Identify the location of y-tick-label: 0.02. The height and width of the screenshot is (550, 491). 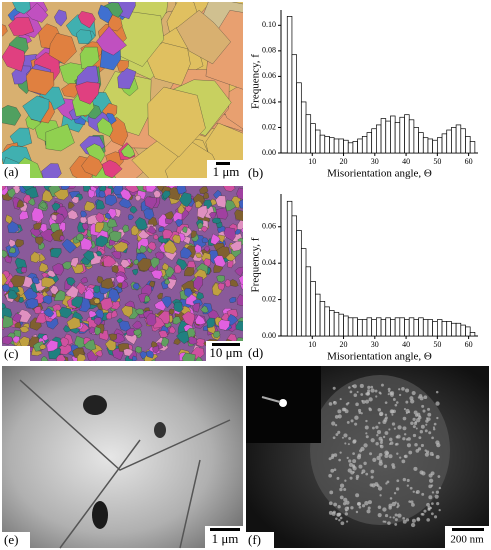
(269, 126).